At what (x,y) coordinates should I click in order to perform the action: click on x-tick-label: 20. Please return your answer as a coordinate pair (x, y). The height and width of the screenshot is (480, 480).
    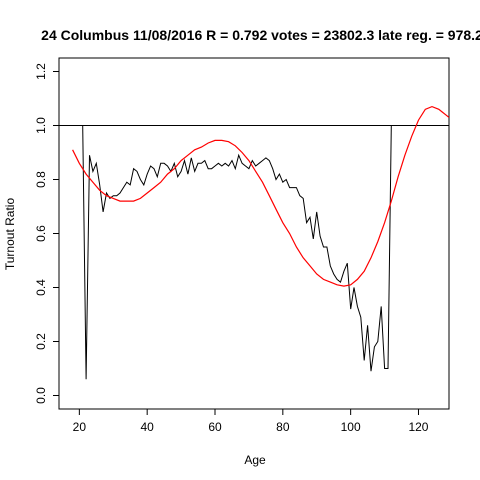
    Looking at the image, I should click on (80, 427).